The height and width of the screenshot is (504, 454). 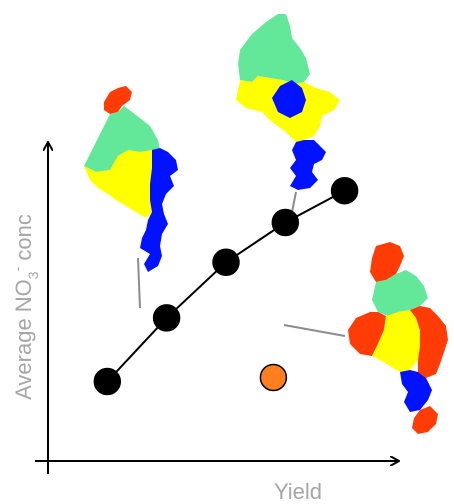 I want to click on region-blue-center, so click(x=289, y=99).